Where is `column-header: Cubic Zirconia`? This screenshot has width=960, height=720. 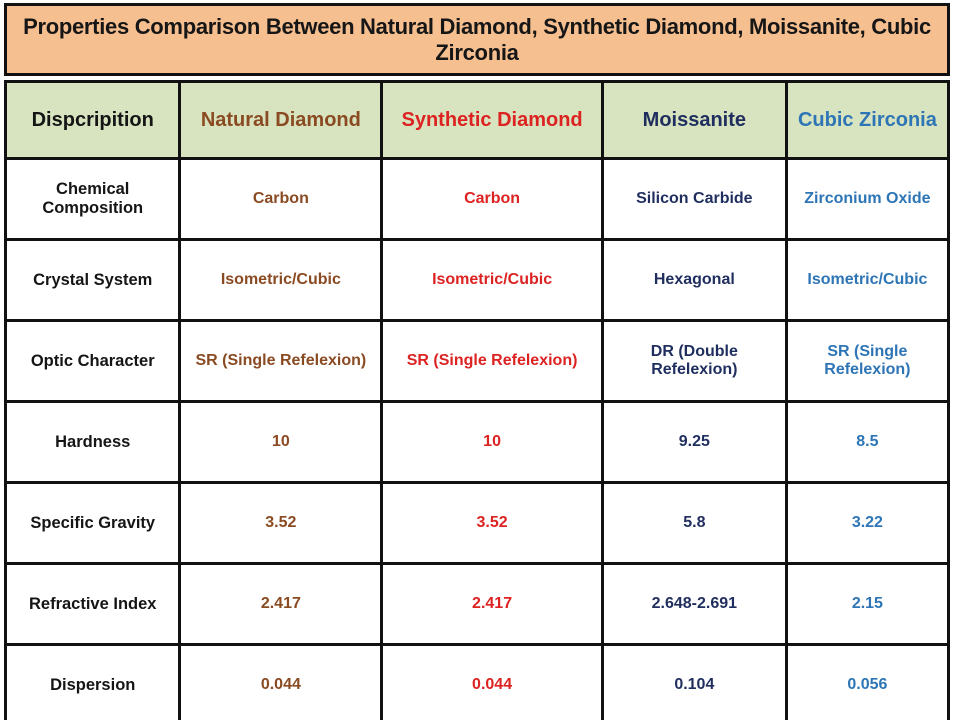 column-header: Cubic Zirconia is located at coordinates (867, 120).